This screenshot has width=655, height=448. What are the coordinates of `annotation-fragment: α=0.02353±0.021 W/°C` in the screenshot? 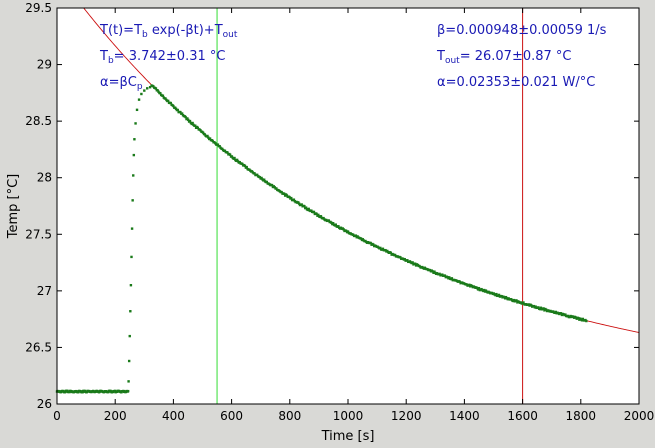 It's located at (516, 82).